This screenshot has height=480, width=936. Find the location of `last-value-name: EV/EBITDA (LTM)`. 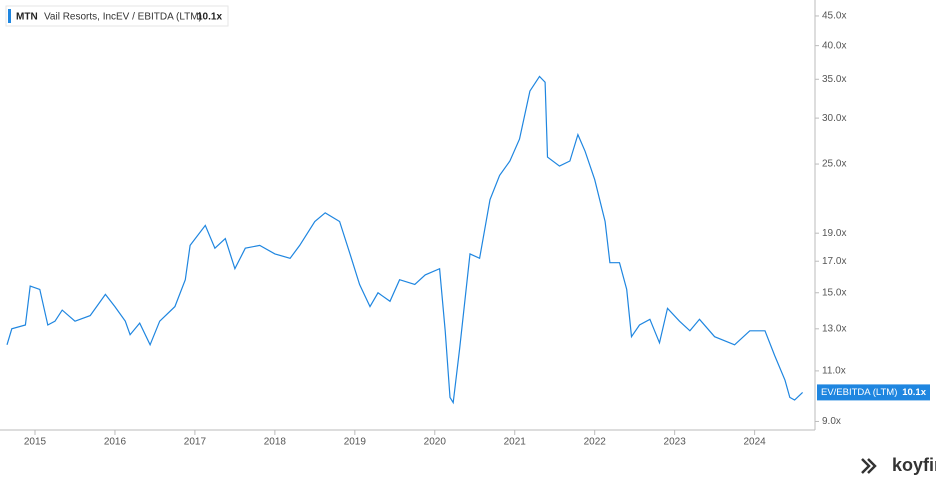

last-value-name: EV/EBITDA (LTM) is located at coordinates (859, 392).